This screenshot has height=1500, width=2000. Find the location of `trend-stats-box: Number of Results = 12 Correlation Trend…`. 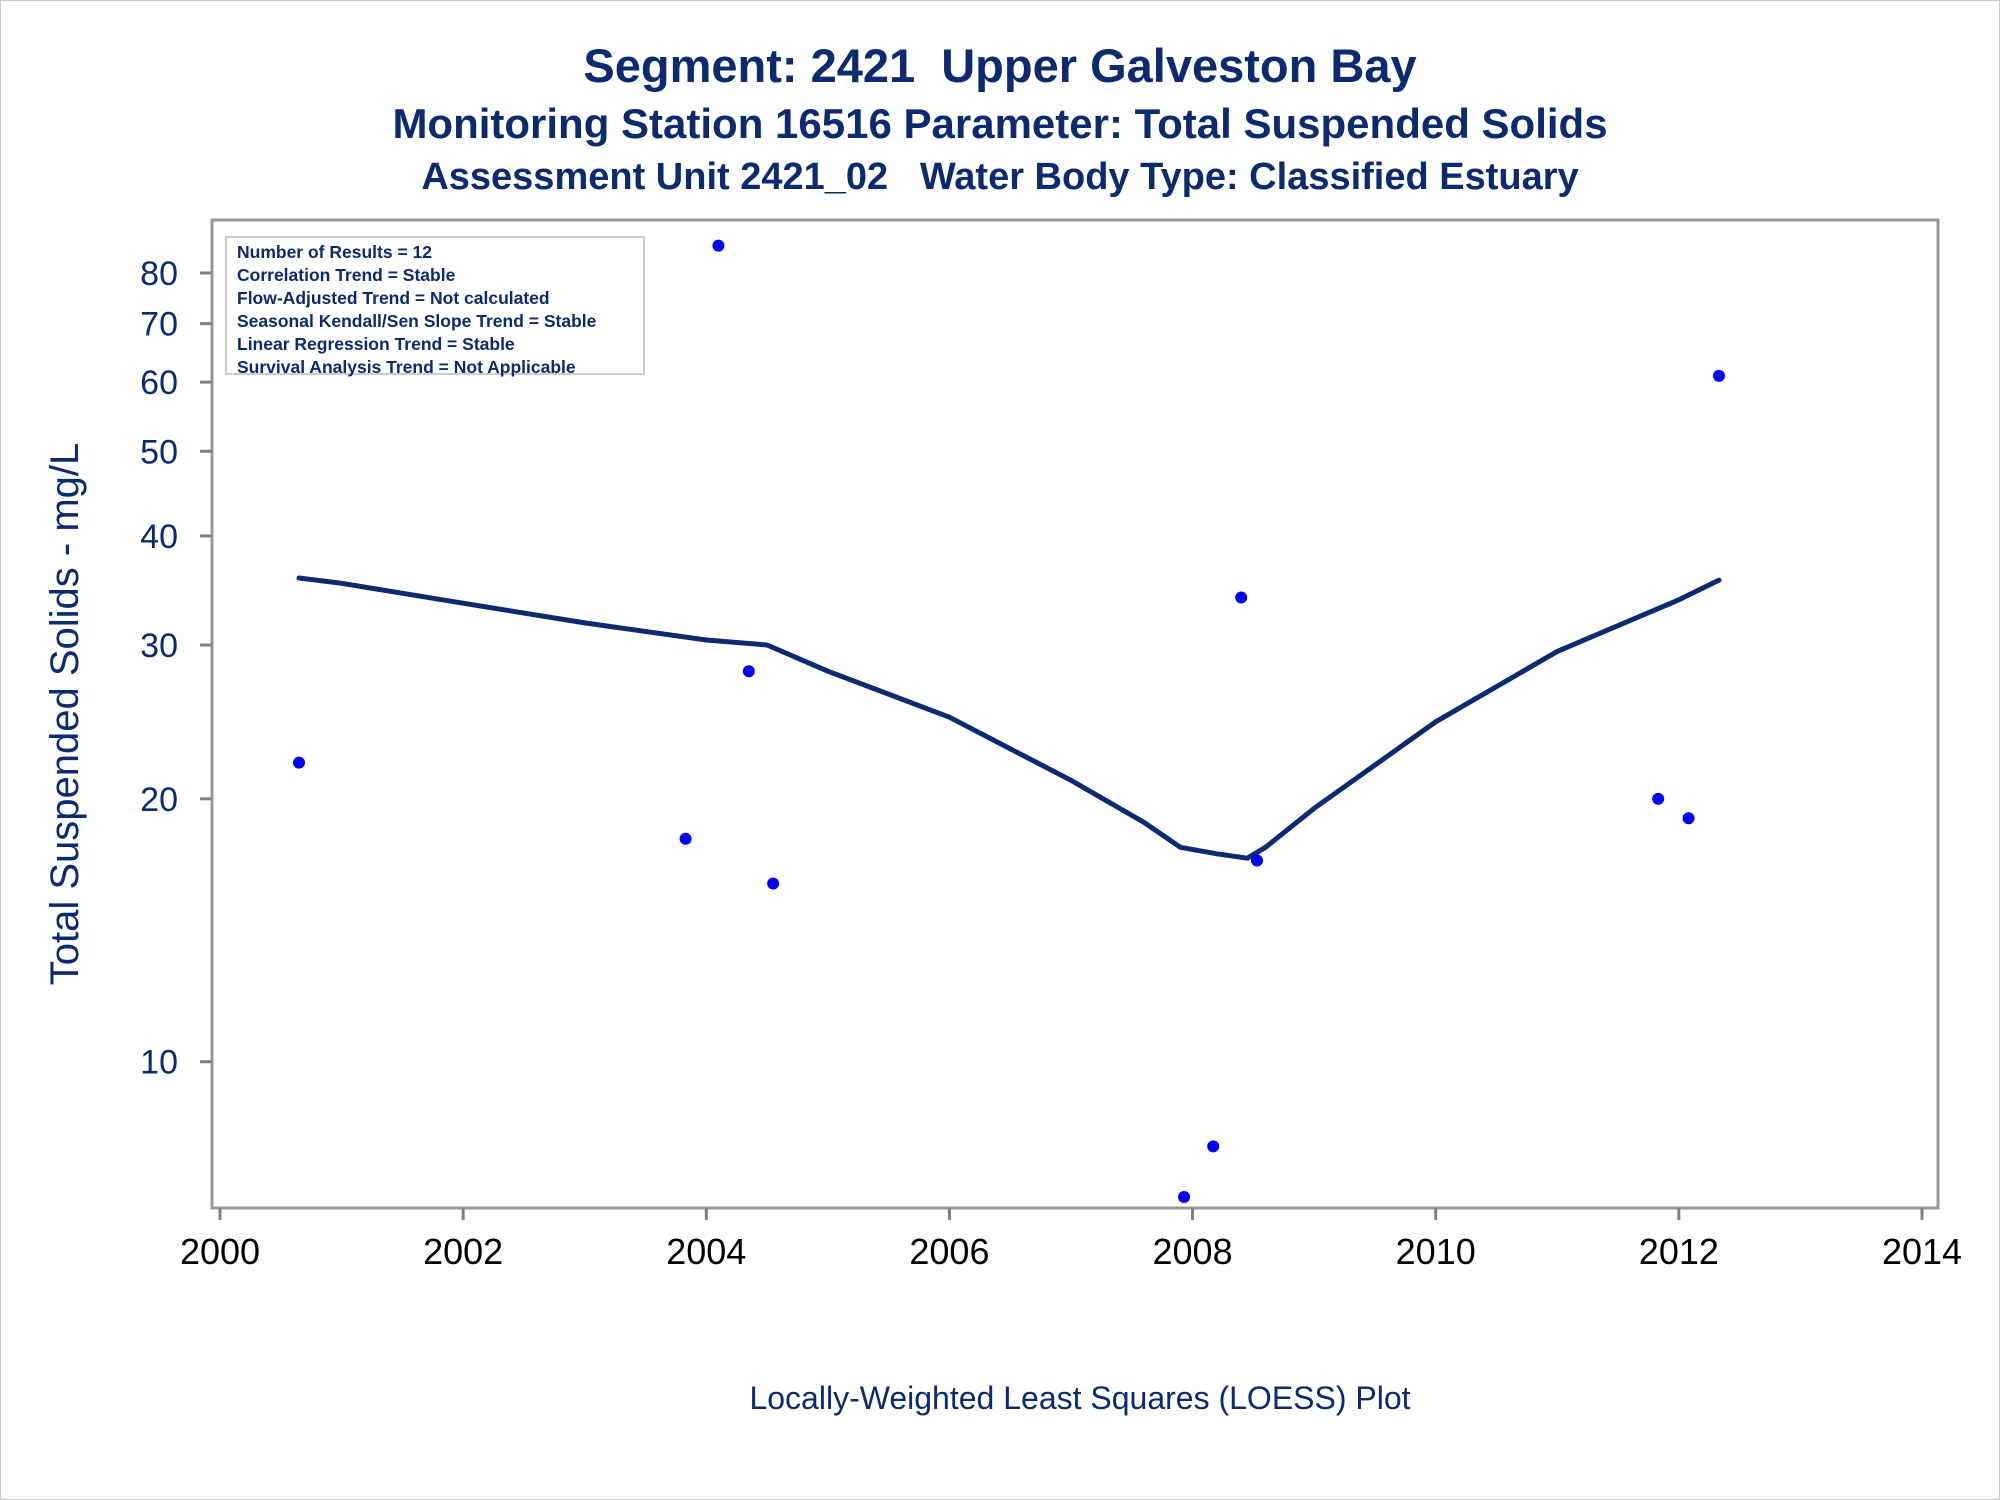

trend-stats-box: Number of Results = 12 Correlation Trend… is located at coordinates (435, 306).